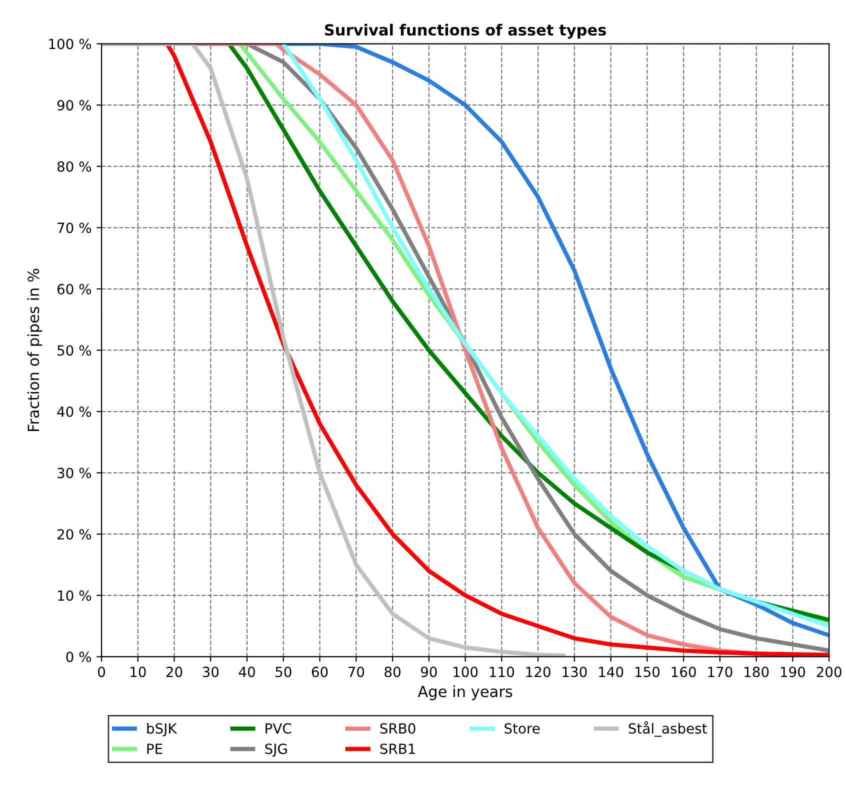 The image size is (846, 796). What do you see at coordinates (75, 534) in the screenshot?
I see `y-tick-label: 20 %` at bounding box center [75, 534].